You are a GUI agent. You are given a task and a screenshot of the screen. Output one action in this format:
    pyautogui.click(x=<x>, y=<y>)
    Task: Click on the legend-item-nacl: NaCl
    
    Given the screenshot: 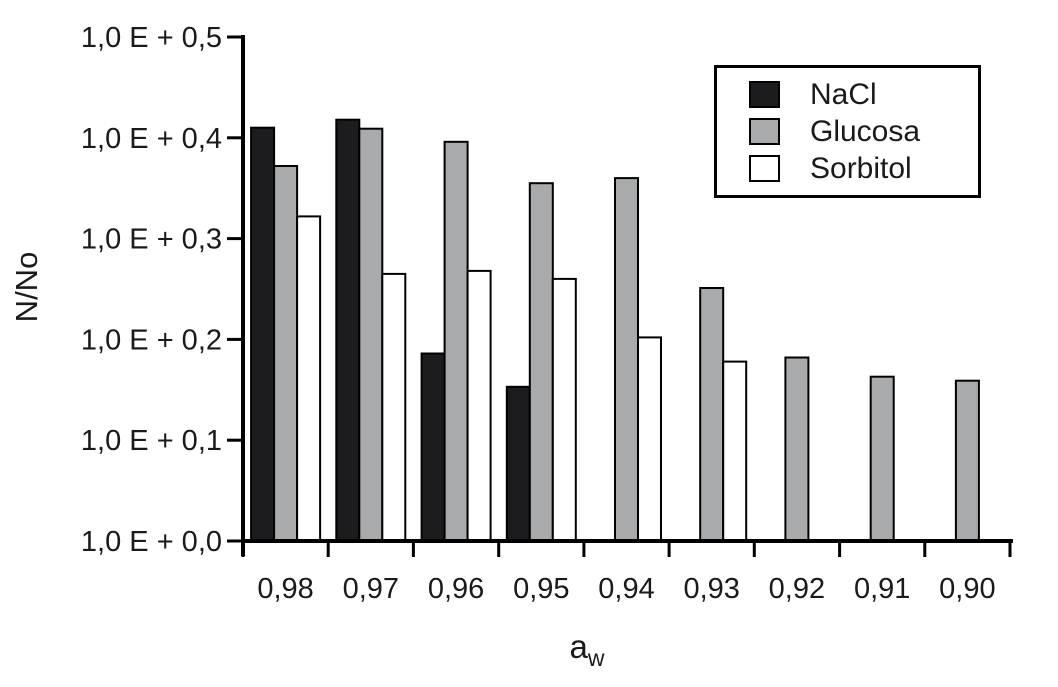 What is the action you would take?
    pyautogui.click(x=863, y=94)
    